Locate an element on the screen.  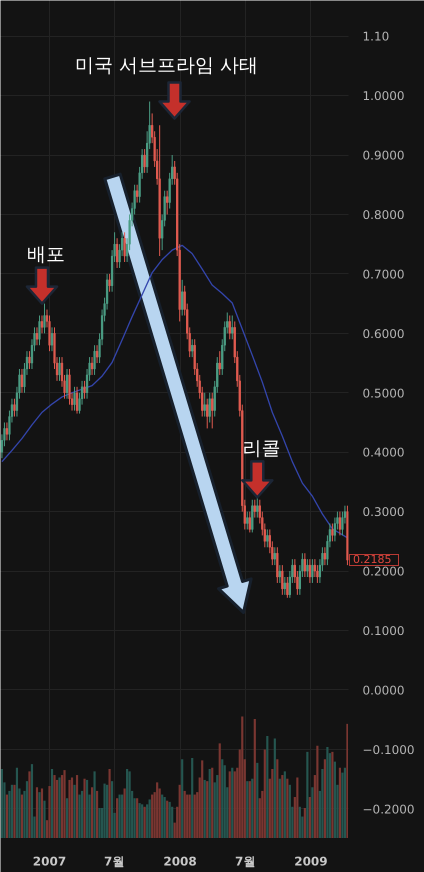
x-tick-label: 2008 is located at coordinates (180, 861).